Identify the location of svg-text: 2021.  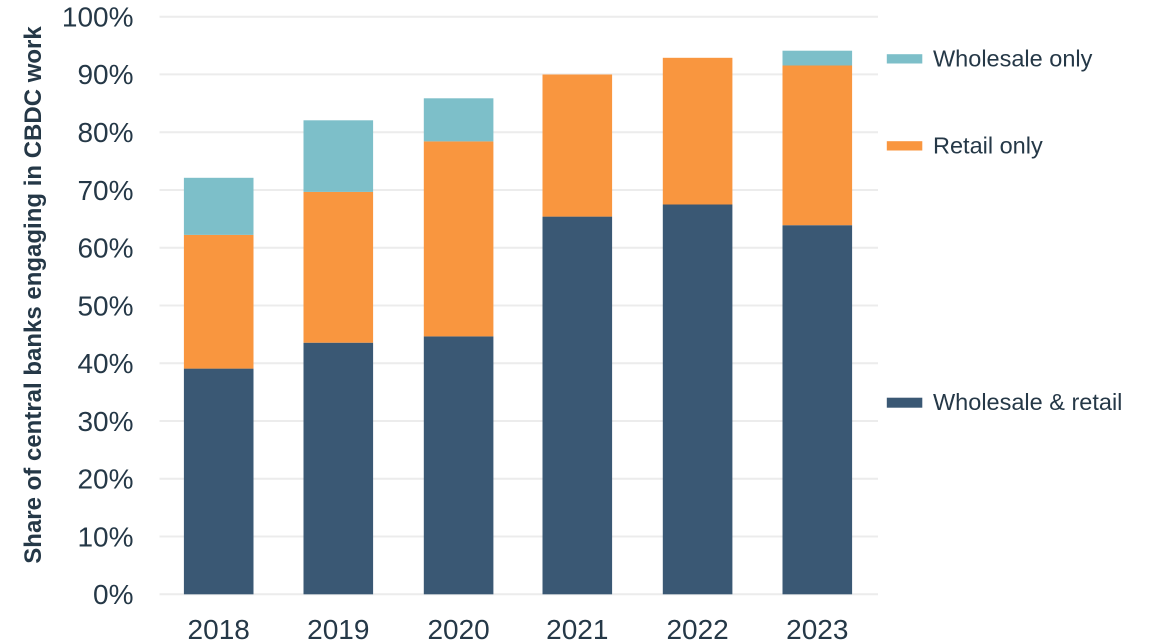
(577, 627).